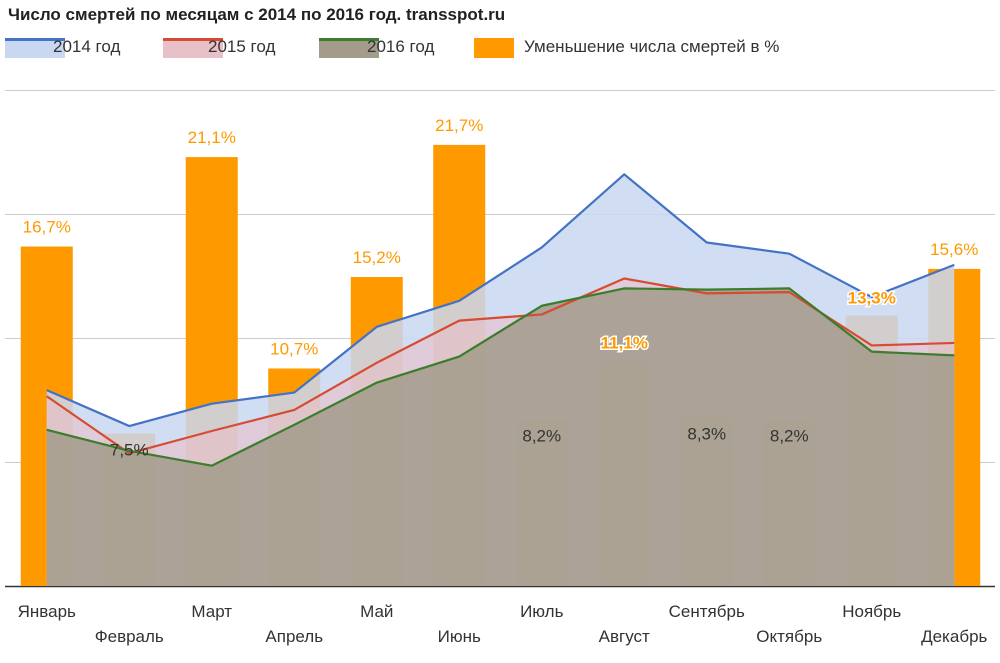 The height and width of the screenshot is (663, 1000). I want to click on x-tick-6: Июнь, so click(459, 636).